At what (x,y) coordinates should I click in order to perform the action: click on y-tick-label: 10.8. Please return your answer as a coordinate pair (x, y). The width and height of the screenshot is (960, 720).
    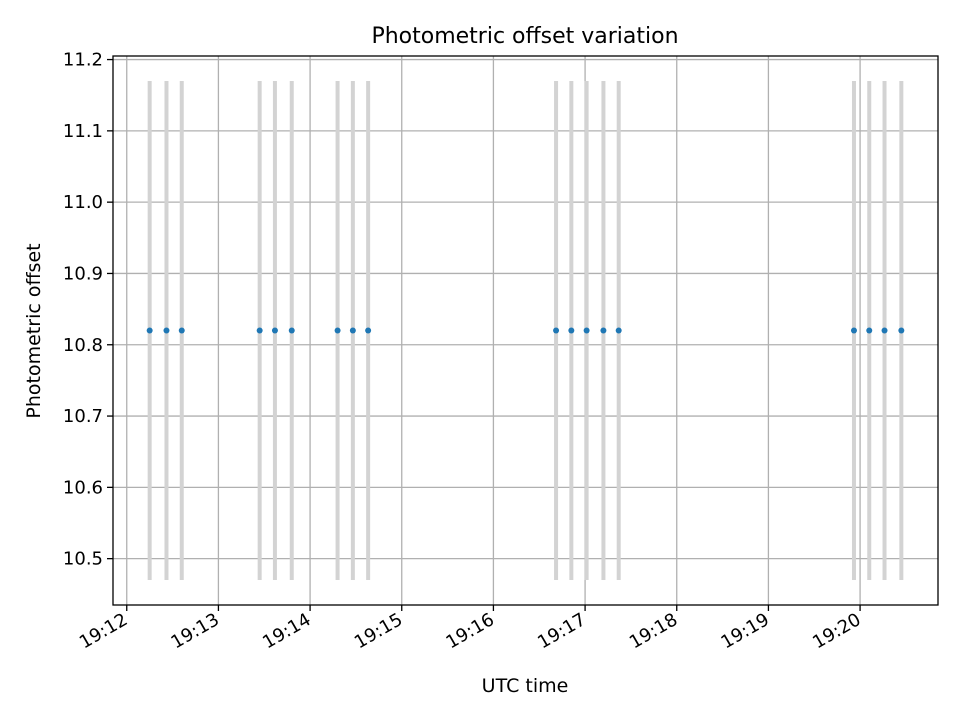
    Looking at the image, I should click on (83, 345).